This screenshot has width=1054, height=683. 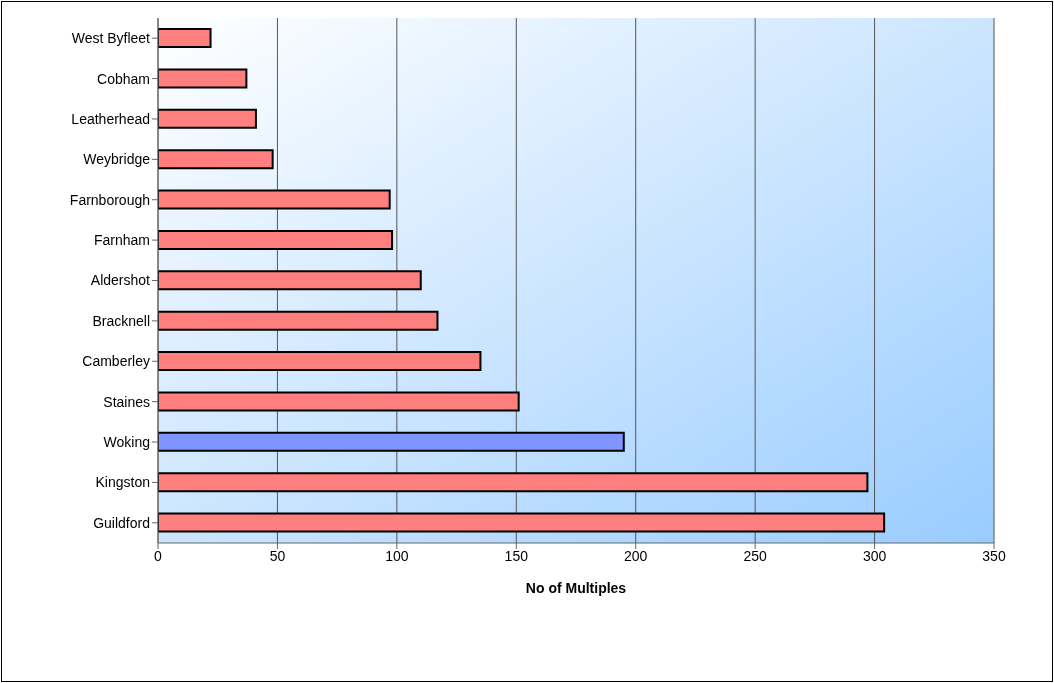 I want to click on x-tick-label: 250, so click(x=755, y=555).